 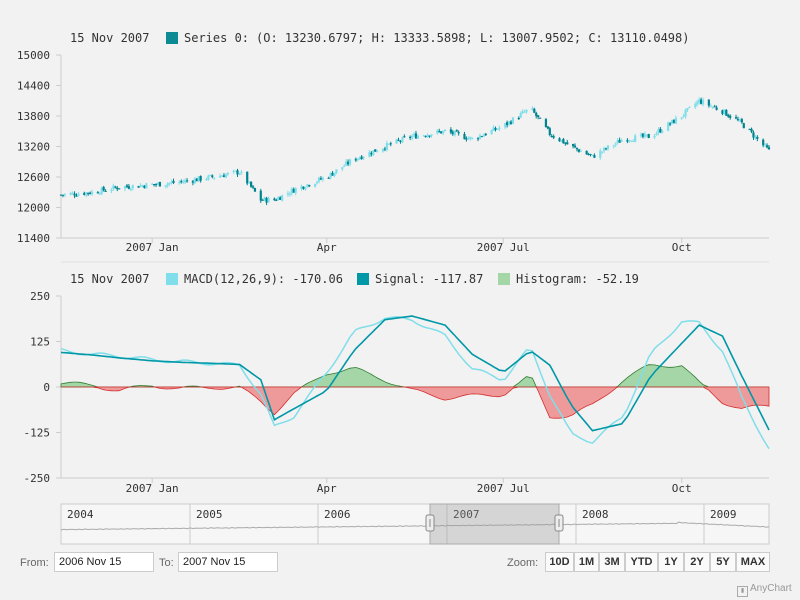 What do you see at coordinates (612, 562) in the screenshot?
I see `zoom-button-3m: 3M` at bounding box center [612, 562].